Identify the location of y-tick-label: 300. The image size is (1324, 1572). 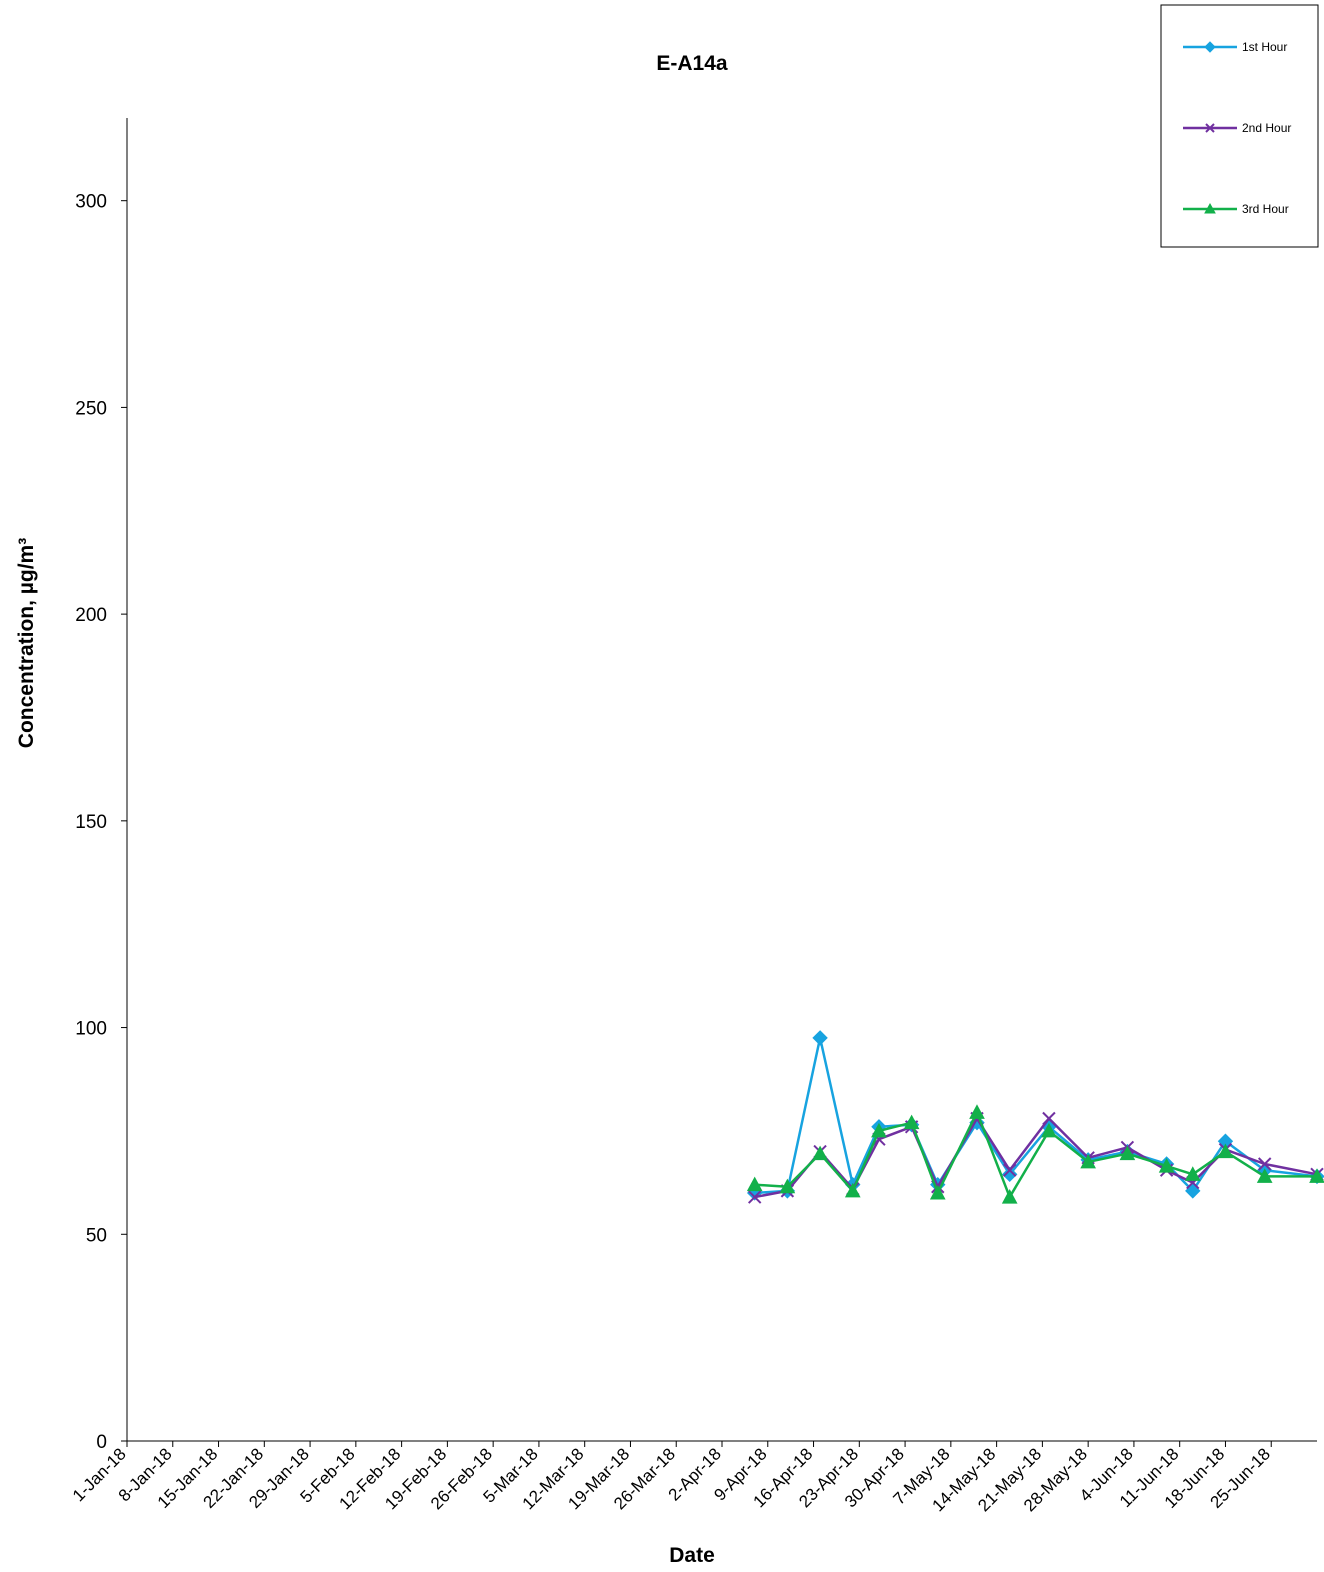
(91, 202).